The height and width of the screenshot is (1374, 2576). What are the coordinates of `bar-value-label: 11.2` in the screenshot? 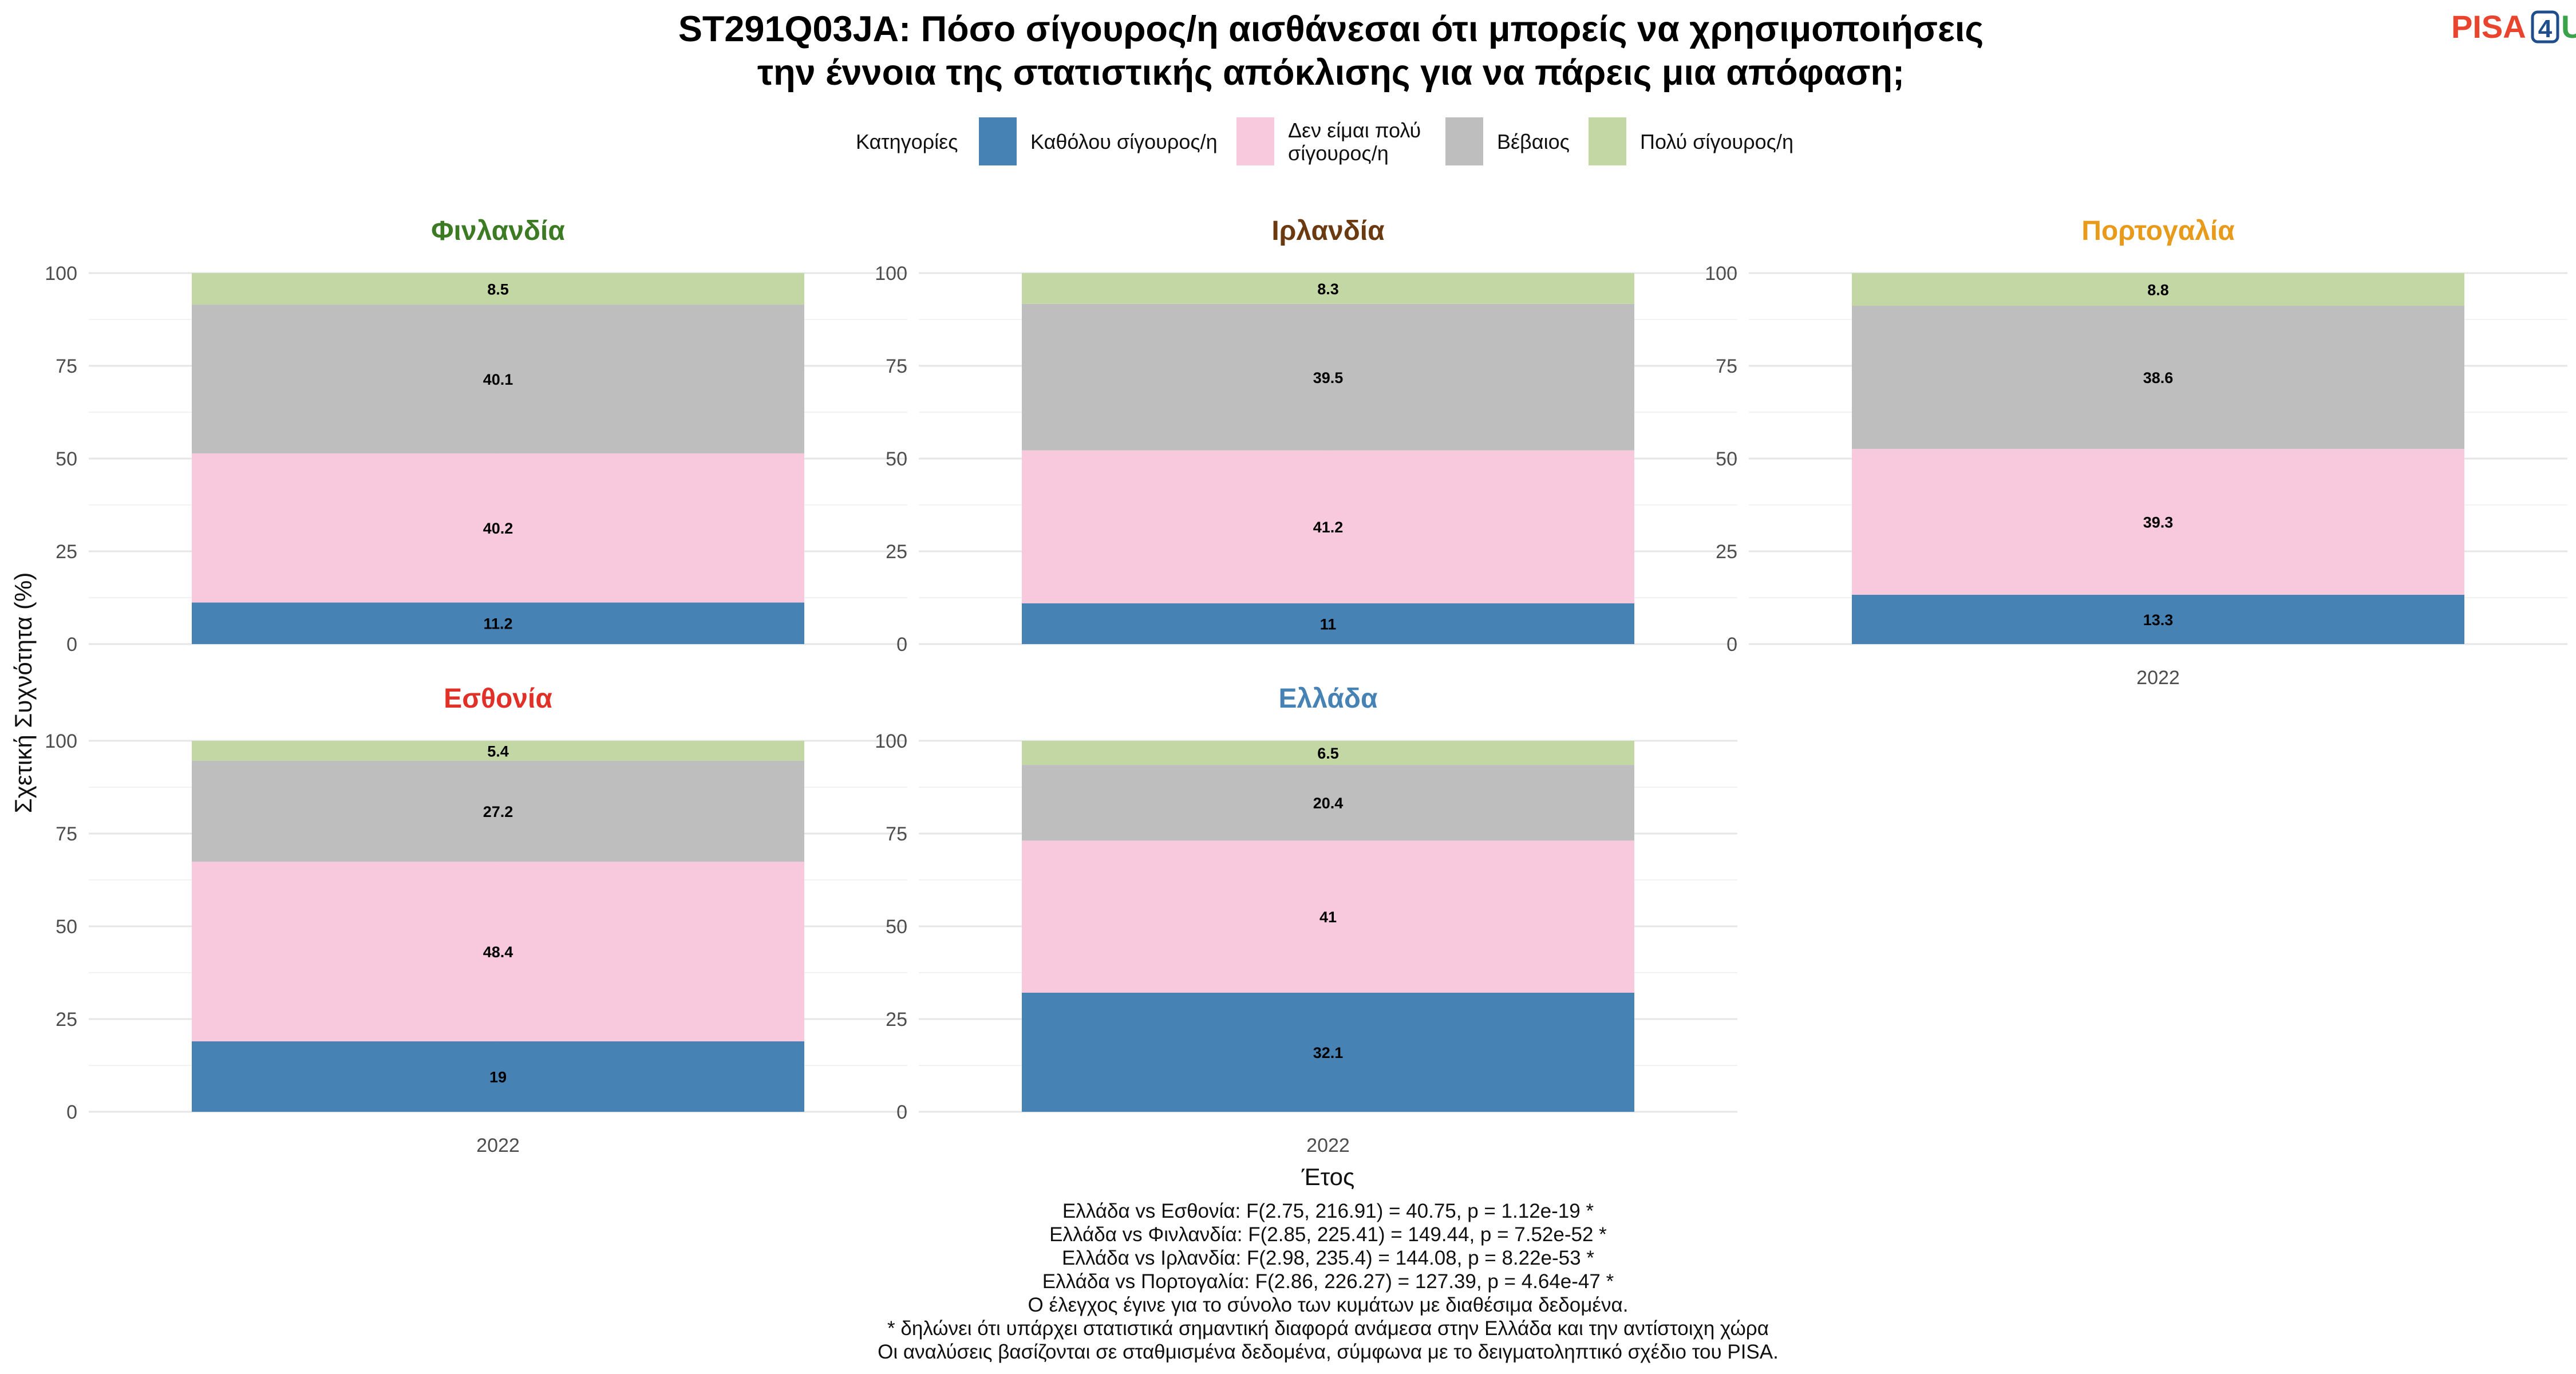 It's located at (497, 624).